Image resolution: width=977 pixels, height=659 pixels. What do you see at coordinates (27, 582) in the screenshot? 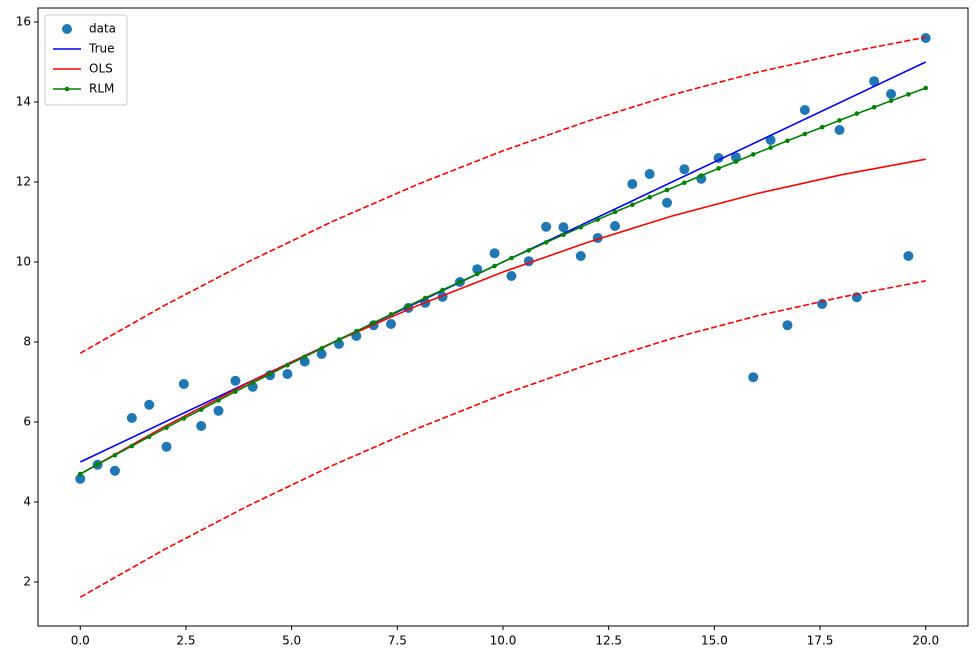
I see `y-tick-label: 2` at bounding box center [27, 582].